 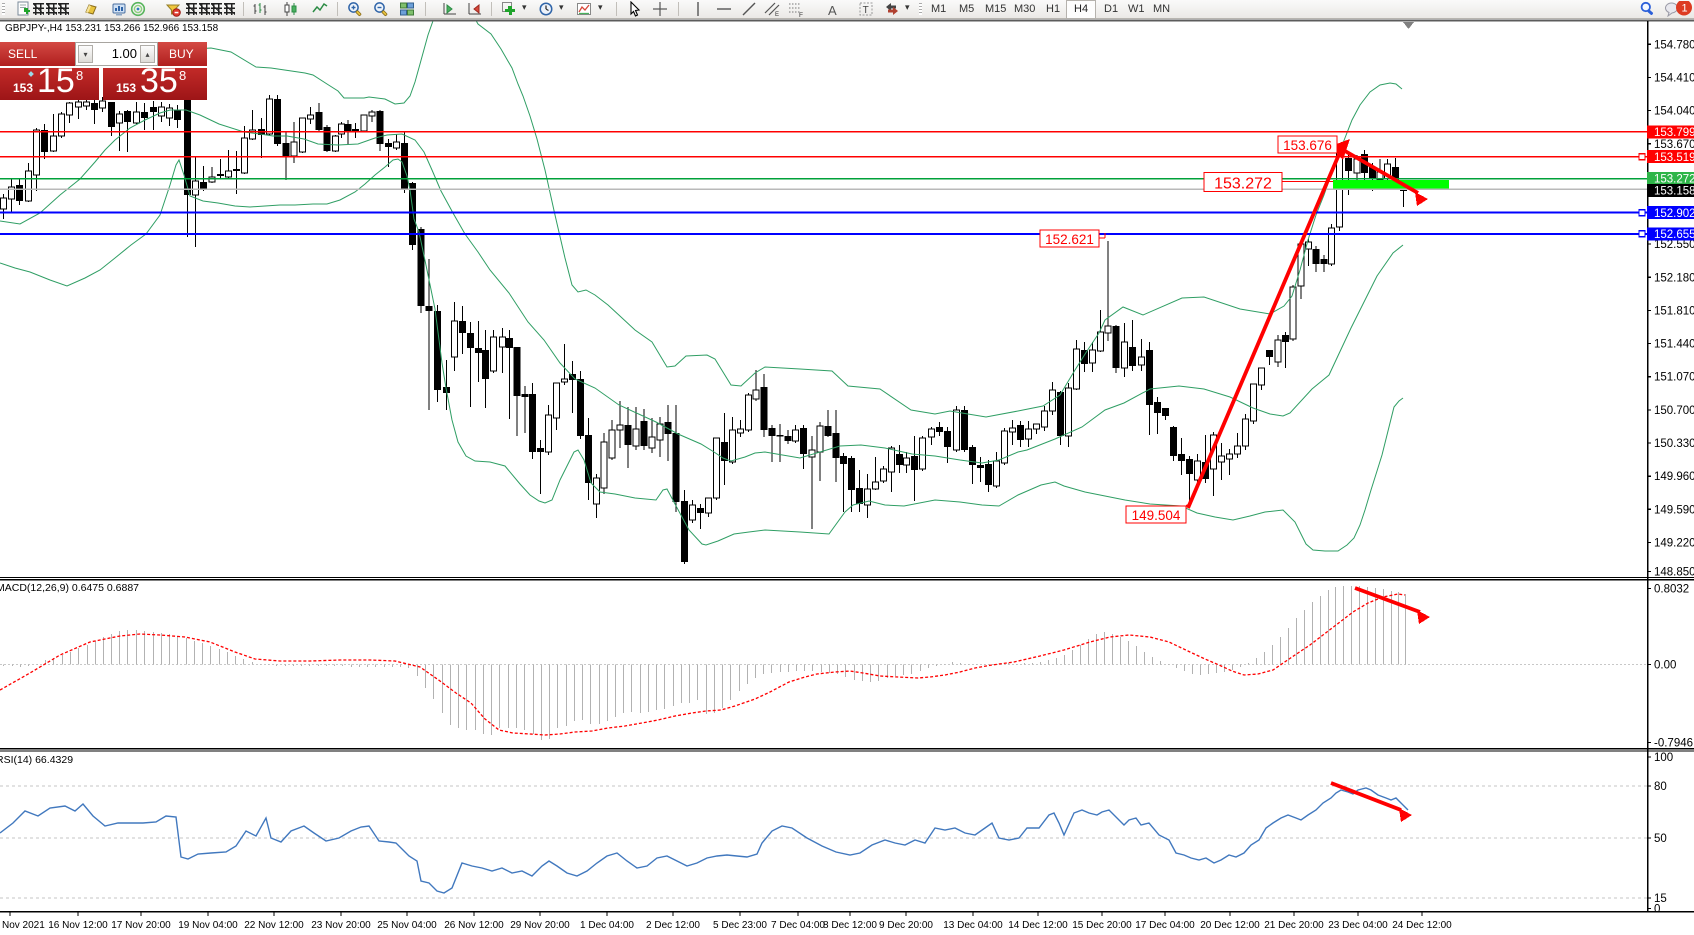 What do you see at coordinates (1156, 515) in the screenshot?
I see `svg-text: 149.504` at bounding box center [1156, 515].